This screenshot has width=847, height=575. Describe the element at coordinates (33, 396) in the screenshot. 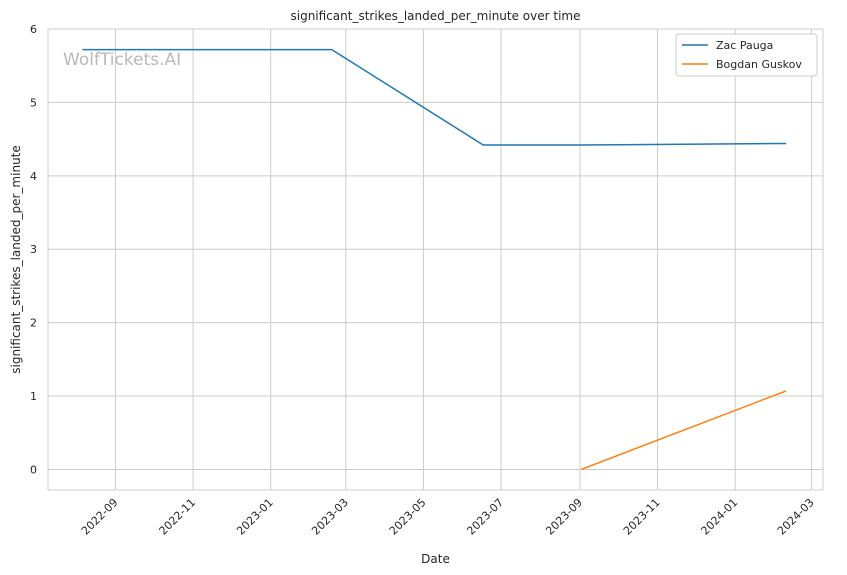

I see `y-tick-label: 1` at that location.